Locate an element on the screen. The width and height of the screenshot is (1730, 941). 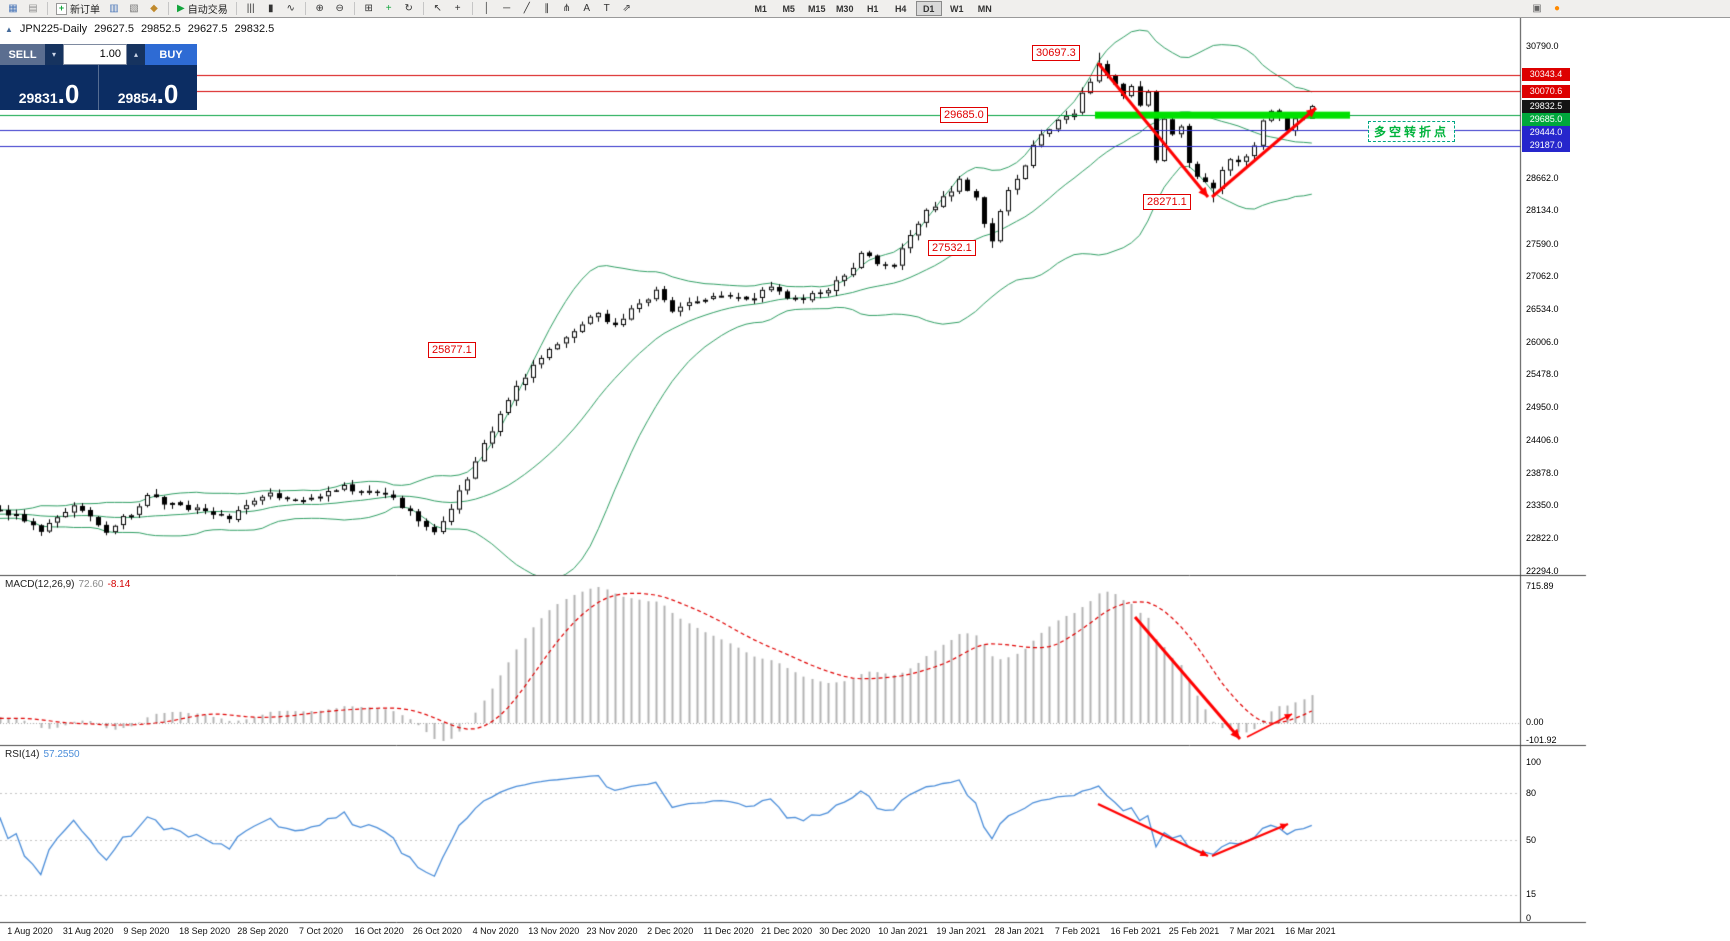
alert-icon: ● is located at coordinates (1557, 8).